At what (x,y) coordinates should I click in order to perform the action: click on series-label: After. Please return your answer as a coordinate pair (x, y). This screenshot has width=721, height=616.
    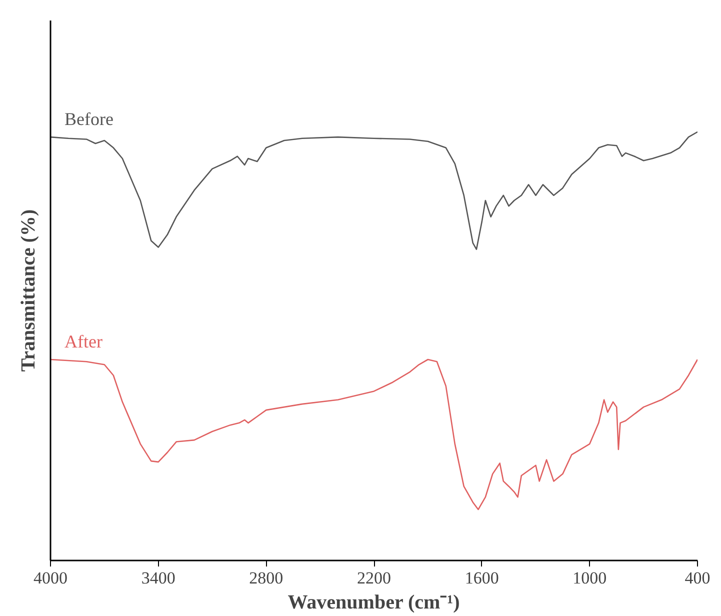
    Looking at the image, I should click on (83, 342).